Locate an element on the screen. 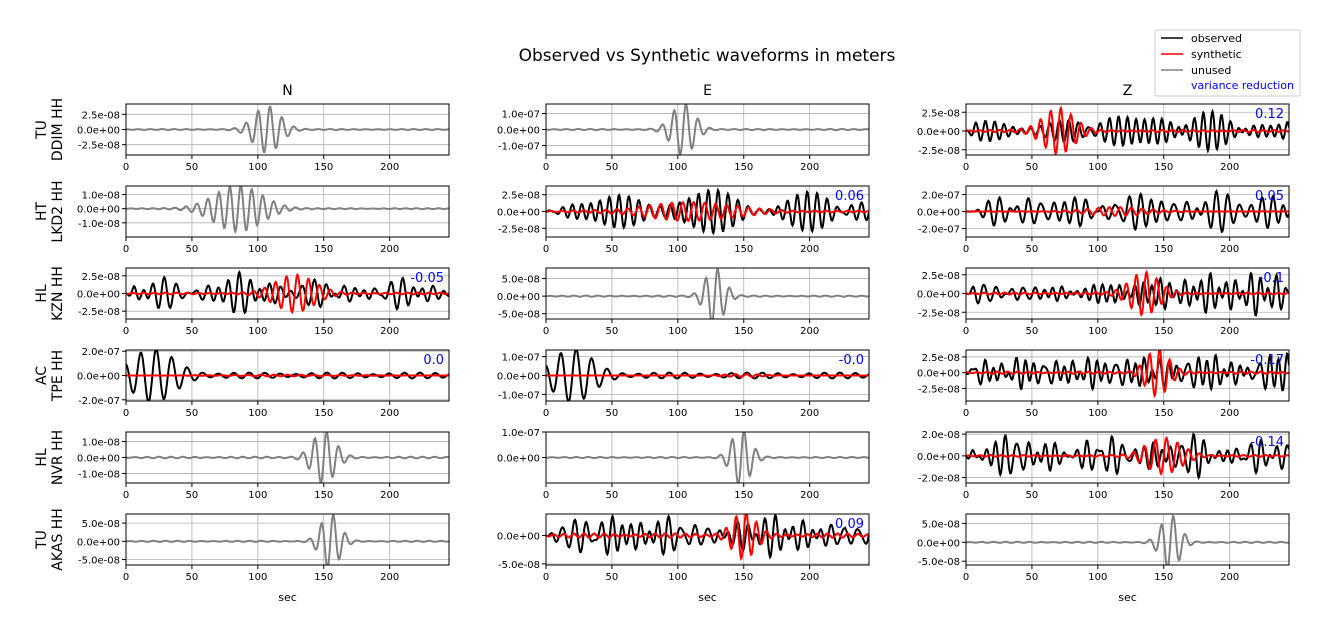 This screenshot has height=634, width=1329. panel-r1-c1: 2.5e-08 0.0e+00 -2.5e-080 50 100 150 200 0.06 is located at coordinates (683, 220).